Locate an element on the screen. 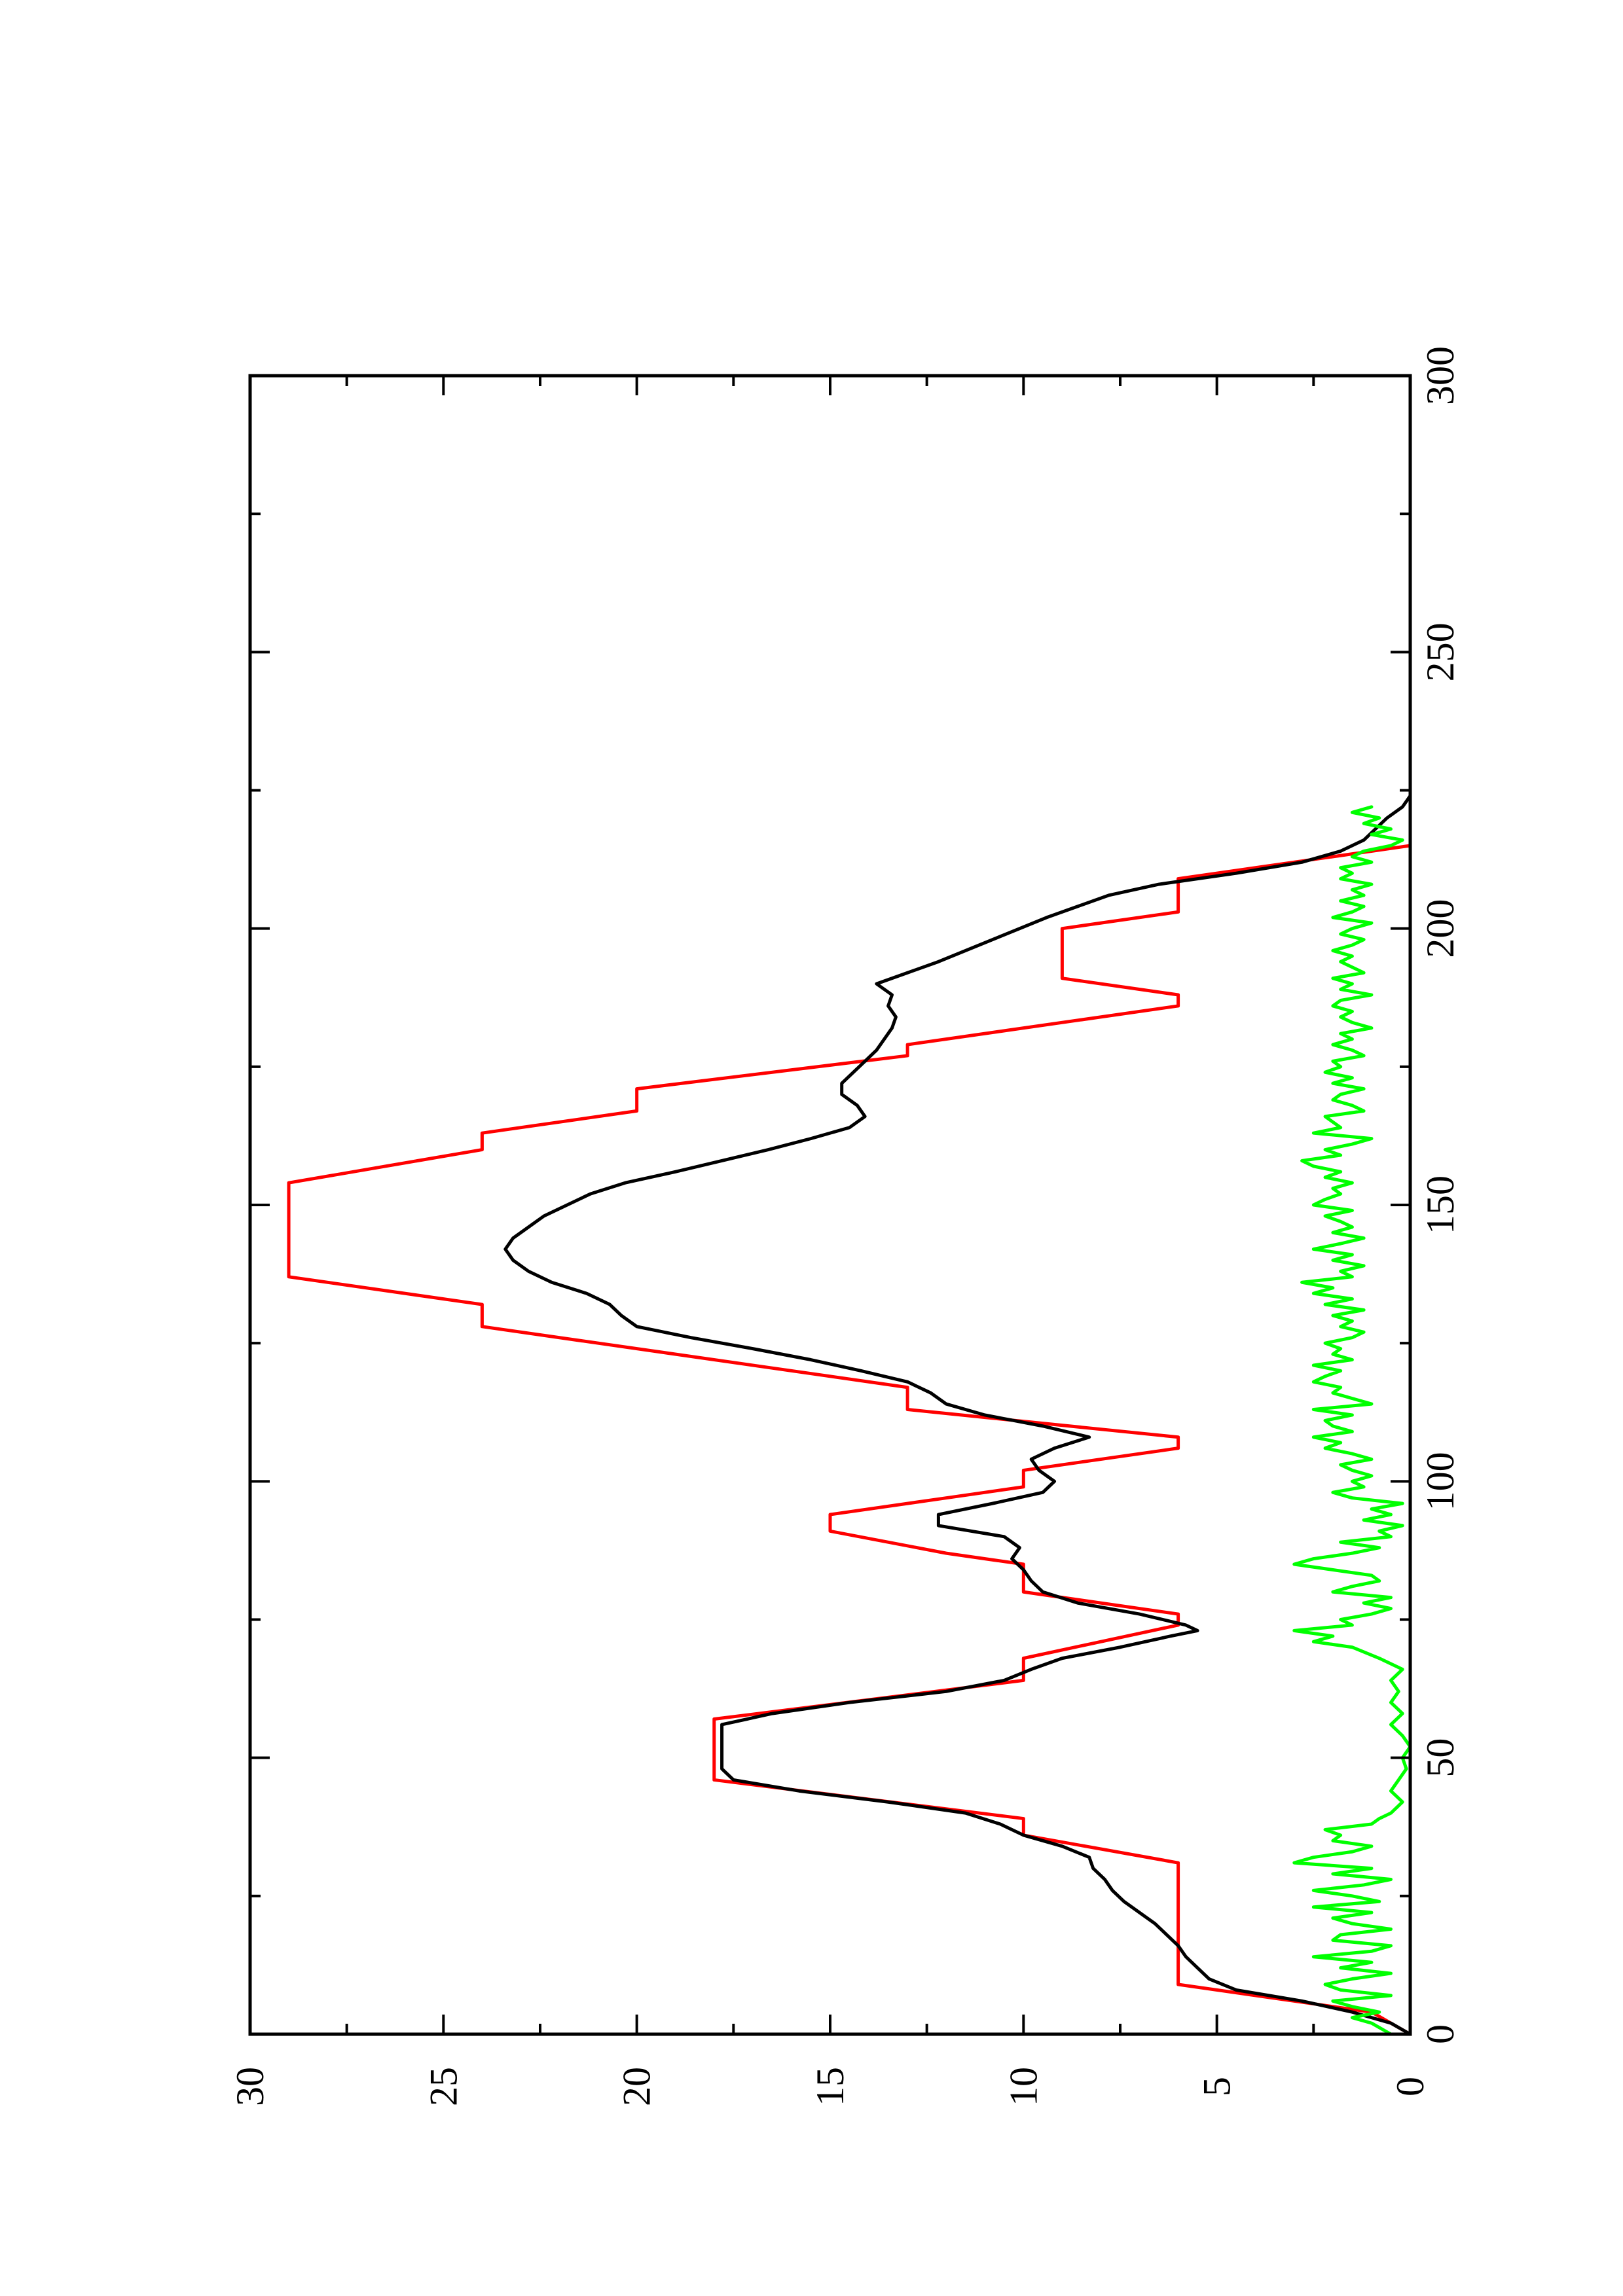 This screenshot has height=2296, width=1623. y-tick-label: 25 is located at coordinates (443, 2086).